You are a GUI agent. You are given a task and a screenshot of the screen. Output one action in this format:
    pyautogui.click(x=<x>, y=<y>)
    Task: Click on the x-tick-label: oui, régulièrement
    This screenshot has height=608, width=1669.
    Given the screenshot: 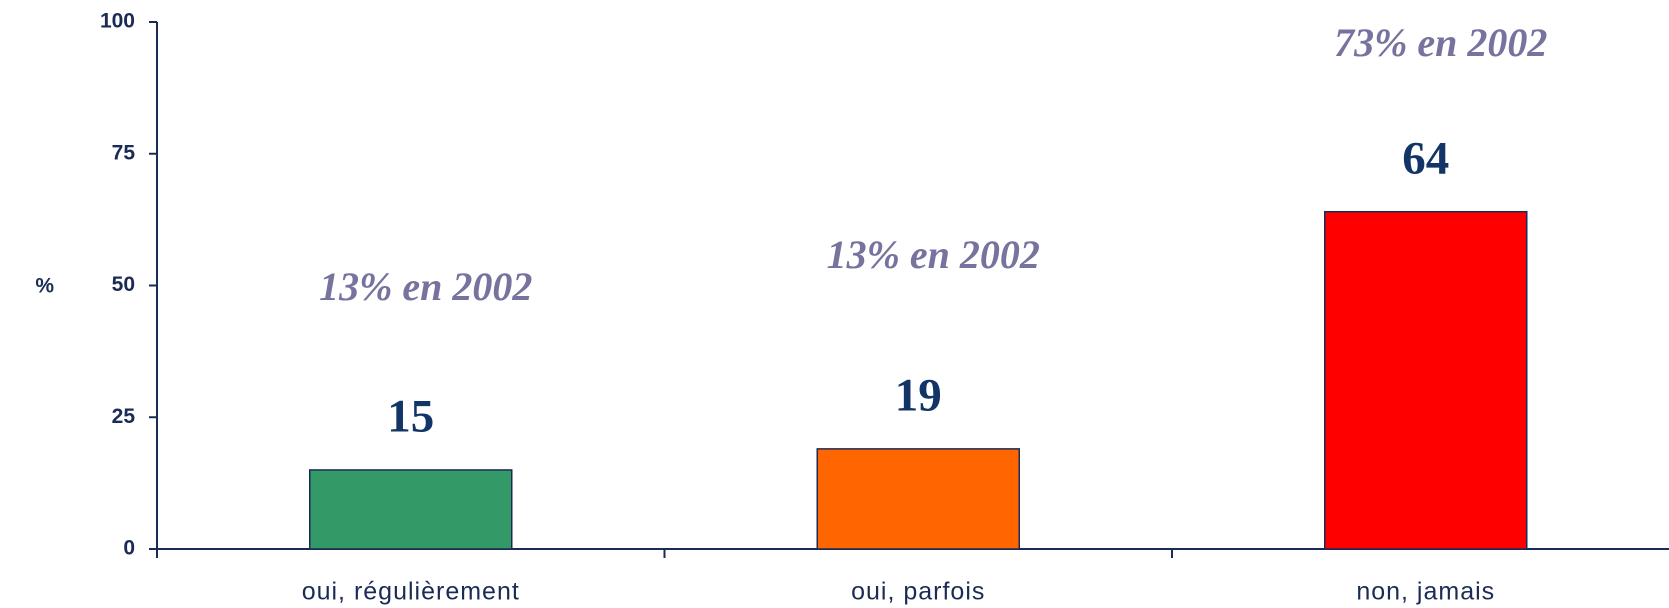 What is the action you would take?
    pyautogui.click(x=411, y=592)
    